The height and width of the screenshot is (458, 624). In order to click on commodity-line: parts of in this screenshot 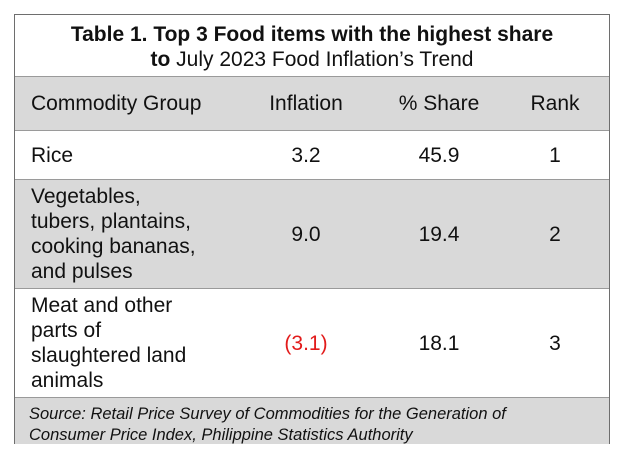, I will do `click(66, 330)`.